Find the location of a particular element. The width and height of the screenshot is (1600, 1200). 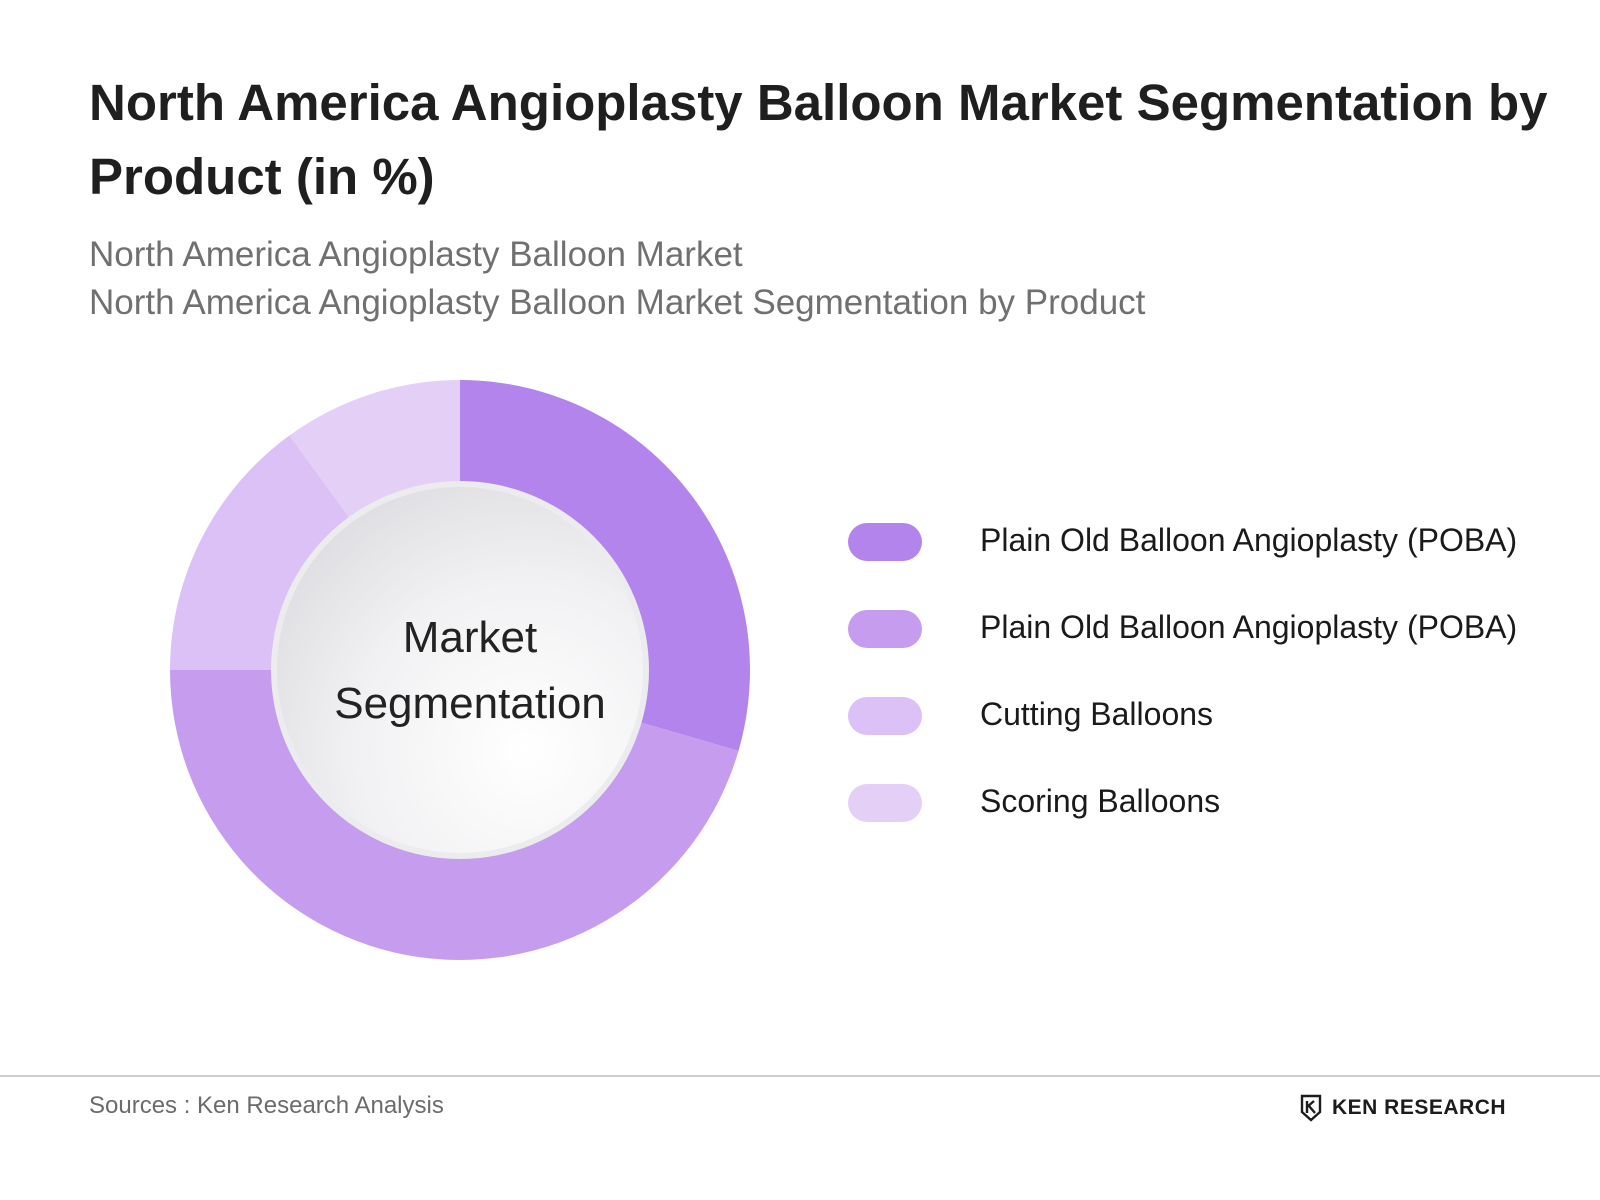

legend-label: Cutting Balloons is located at coordinates (1097, 714).